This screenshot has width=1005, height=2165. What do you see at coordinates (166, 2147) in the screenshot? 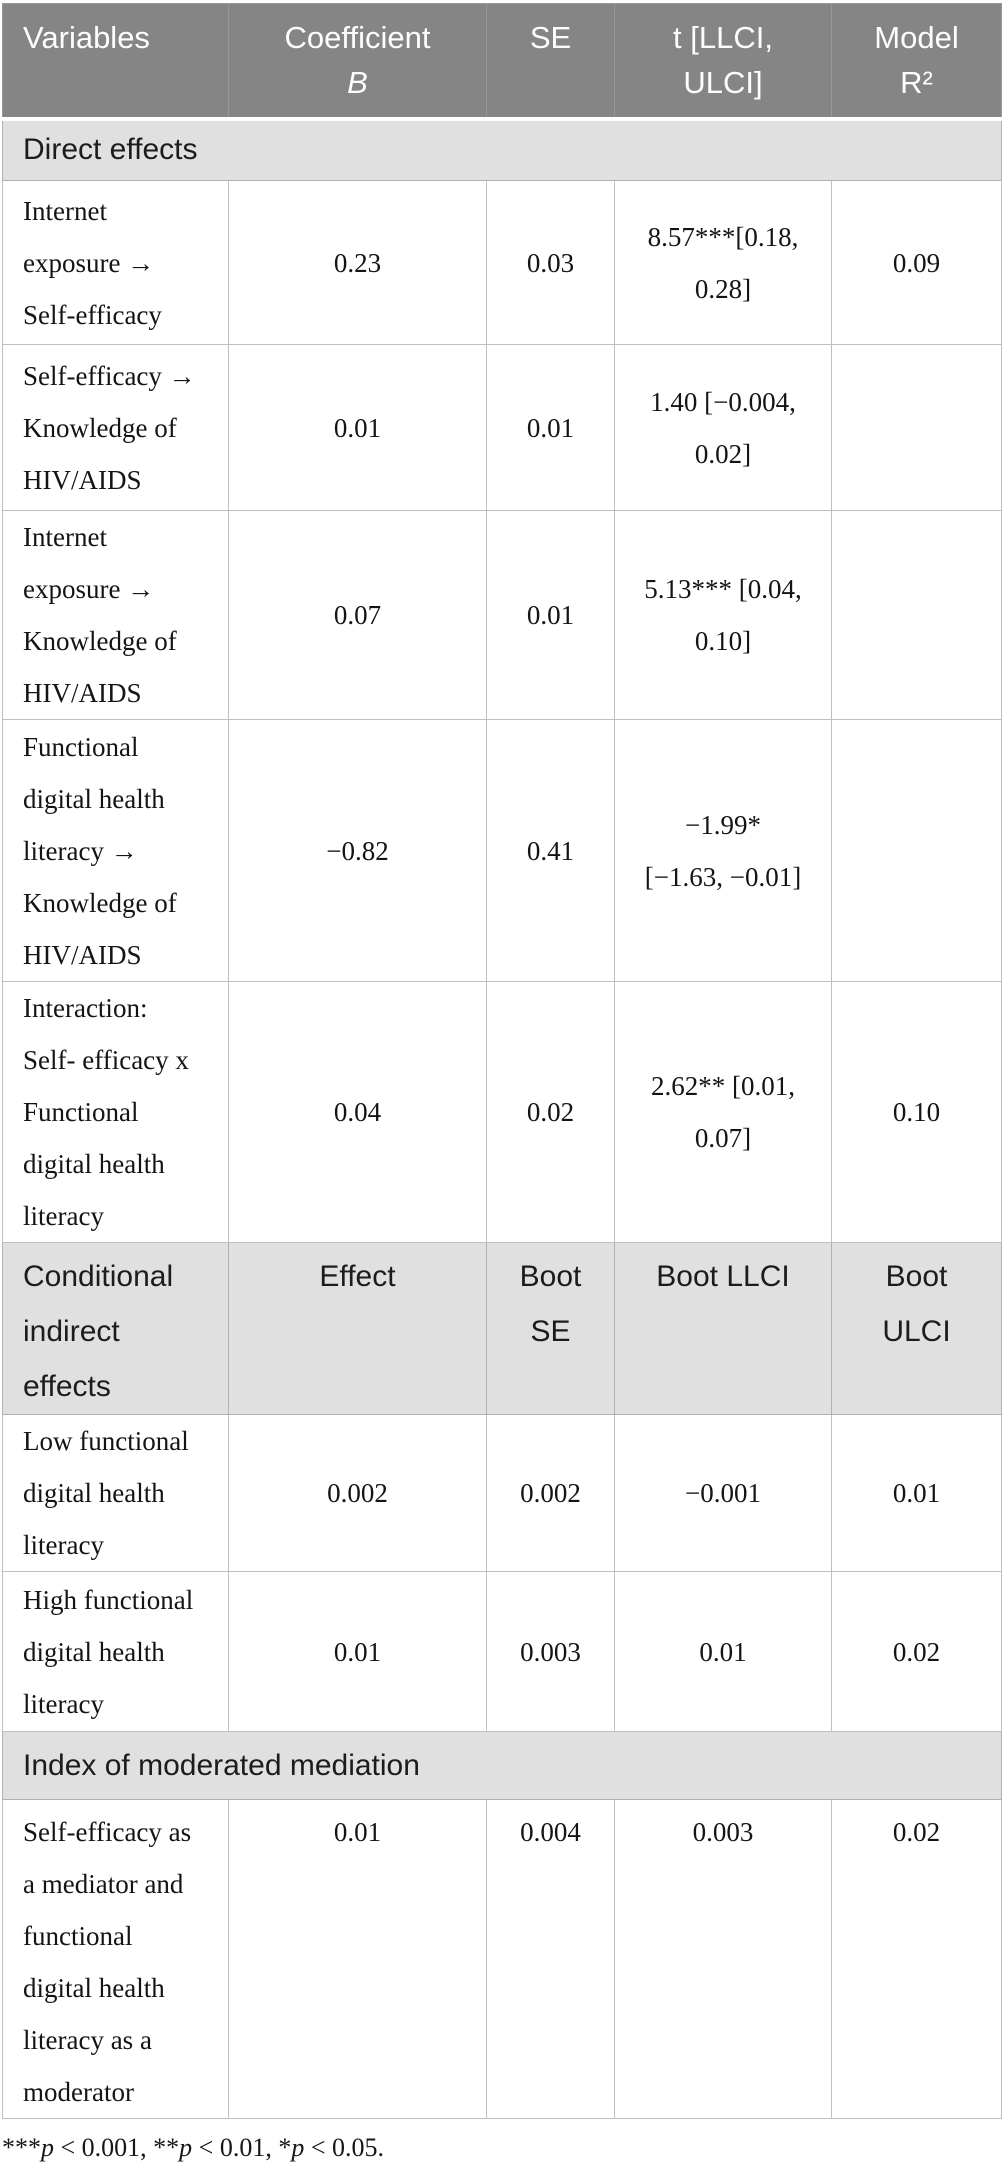
I see `footnote-sig-2stars: **` at bounding box center [166, 2147].